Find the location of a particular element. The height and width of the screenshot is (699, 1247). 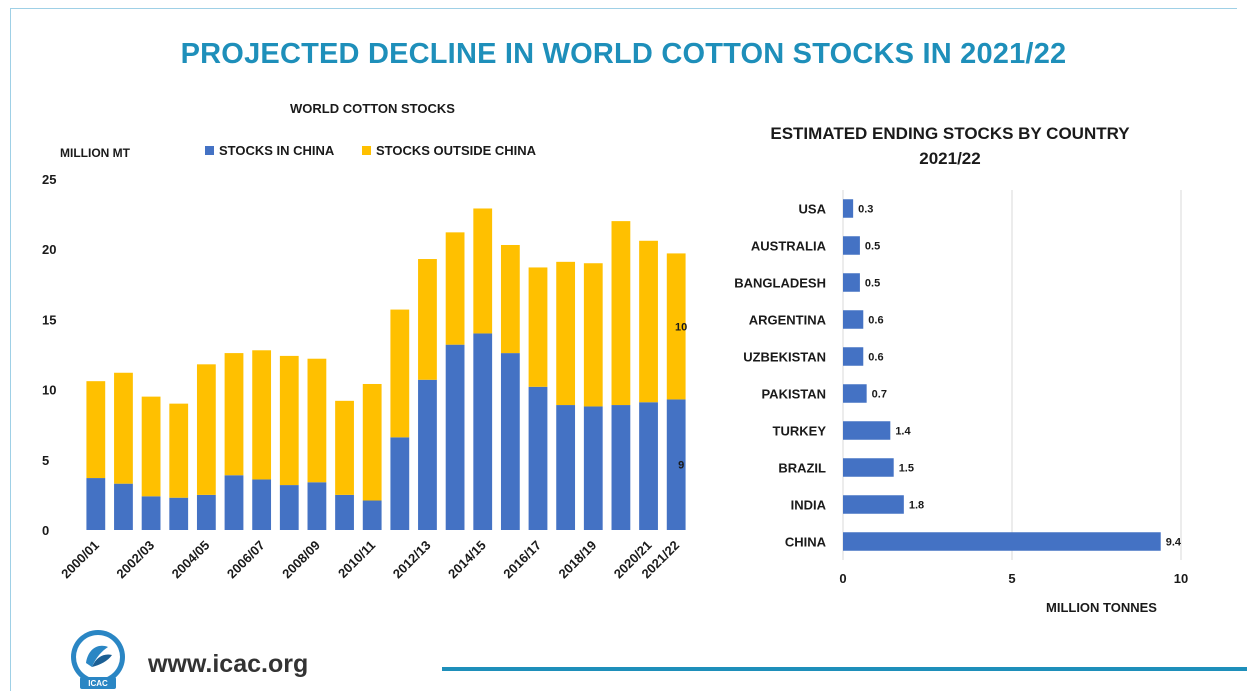

x-tick-label: 2008/09 is located at coordinates (301, 560).